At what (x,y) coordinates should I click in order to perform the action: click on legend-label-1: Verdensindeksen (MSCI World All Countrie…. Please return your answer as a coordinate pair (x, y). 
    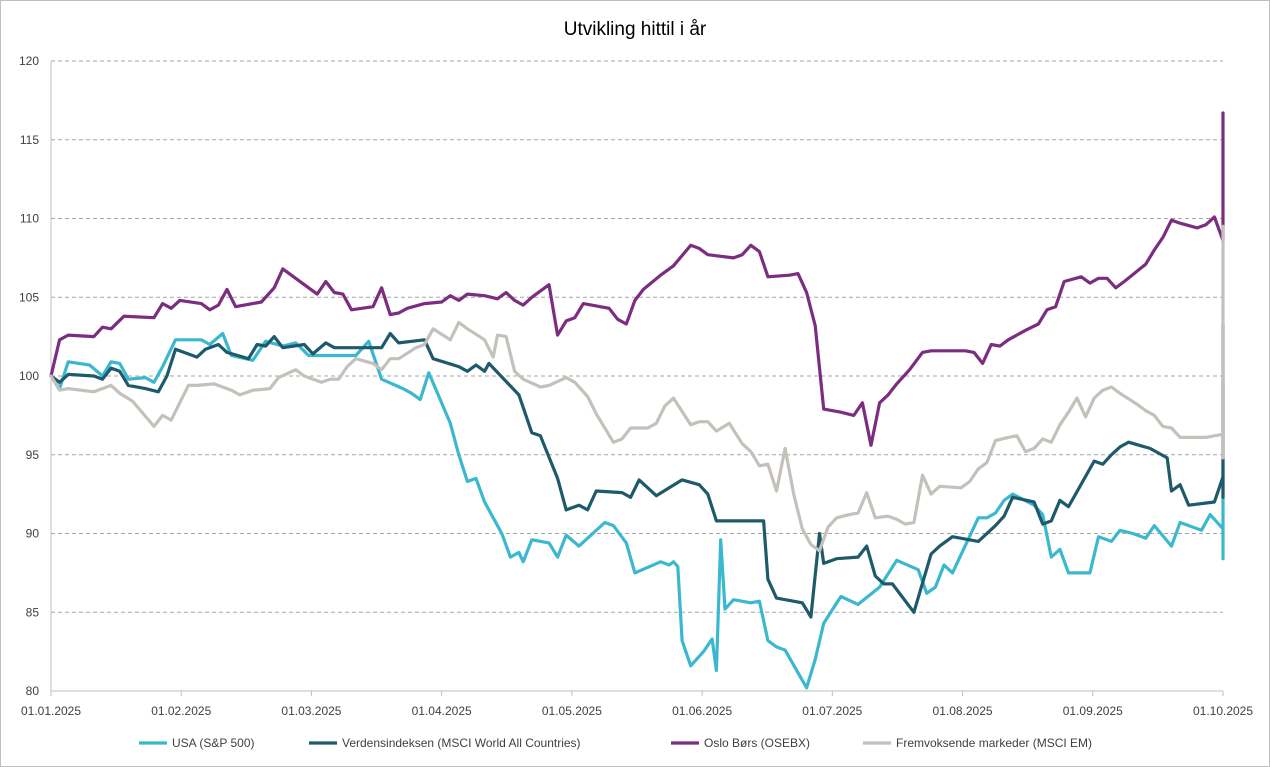
    Looking at the image, I should click on (461, 743).